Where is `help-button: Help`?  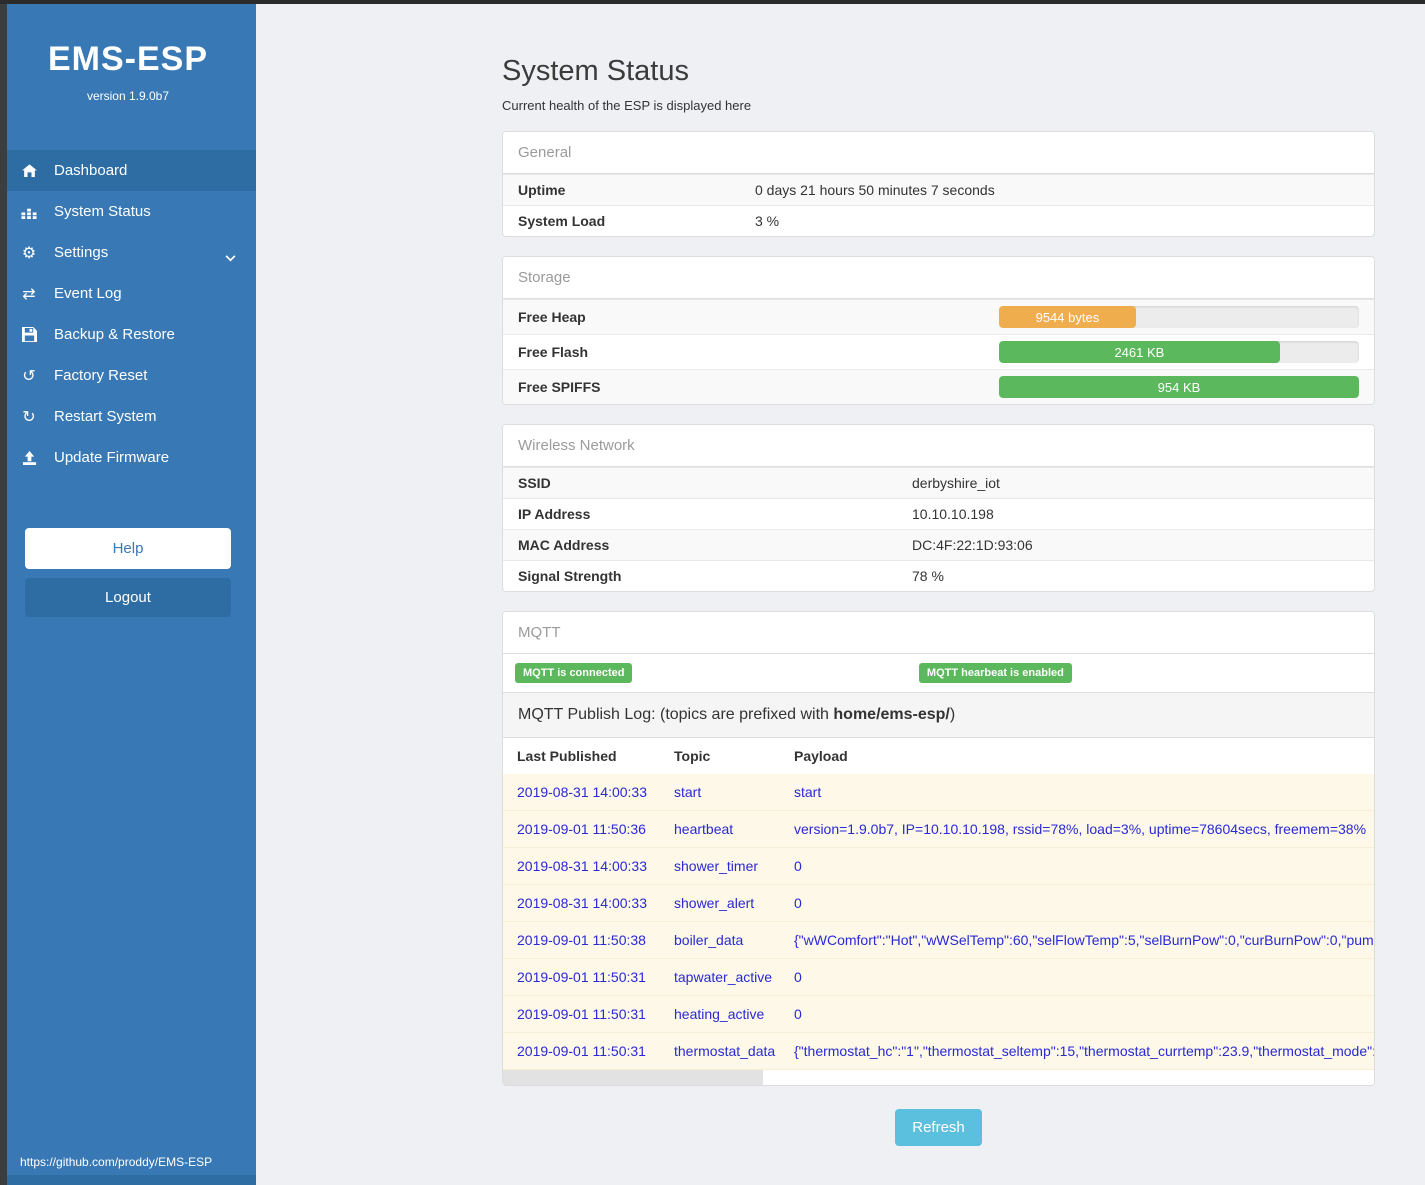
help-button: Help is located at coordinates (128, 548).